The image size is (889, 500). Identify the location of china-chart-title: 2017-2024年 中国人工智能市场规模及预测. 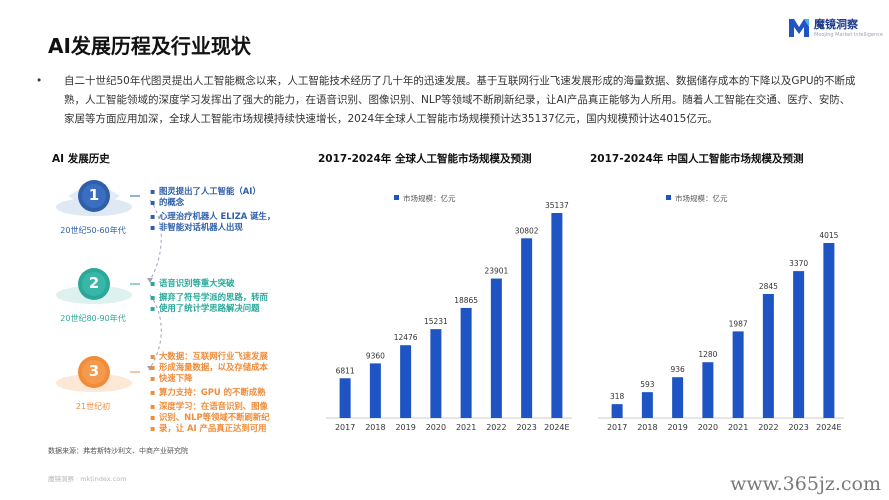
(697, 159).